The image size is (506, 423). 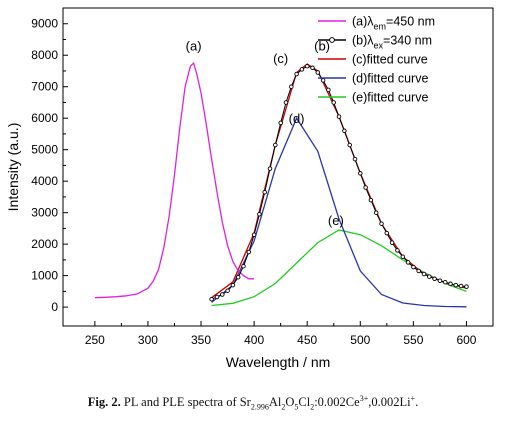 I want to click on x-axis-label: Wavelength / nm, so click(x=278, y=362).